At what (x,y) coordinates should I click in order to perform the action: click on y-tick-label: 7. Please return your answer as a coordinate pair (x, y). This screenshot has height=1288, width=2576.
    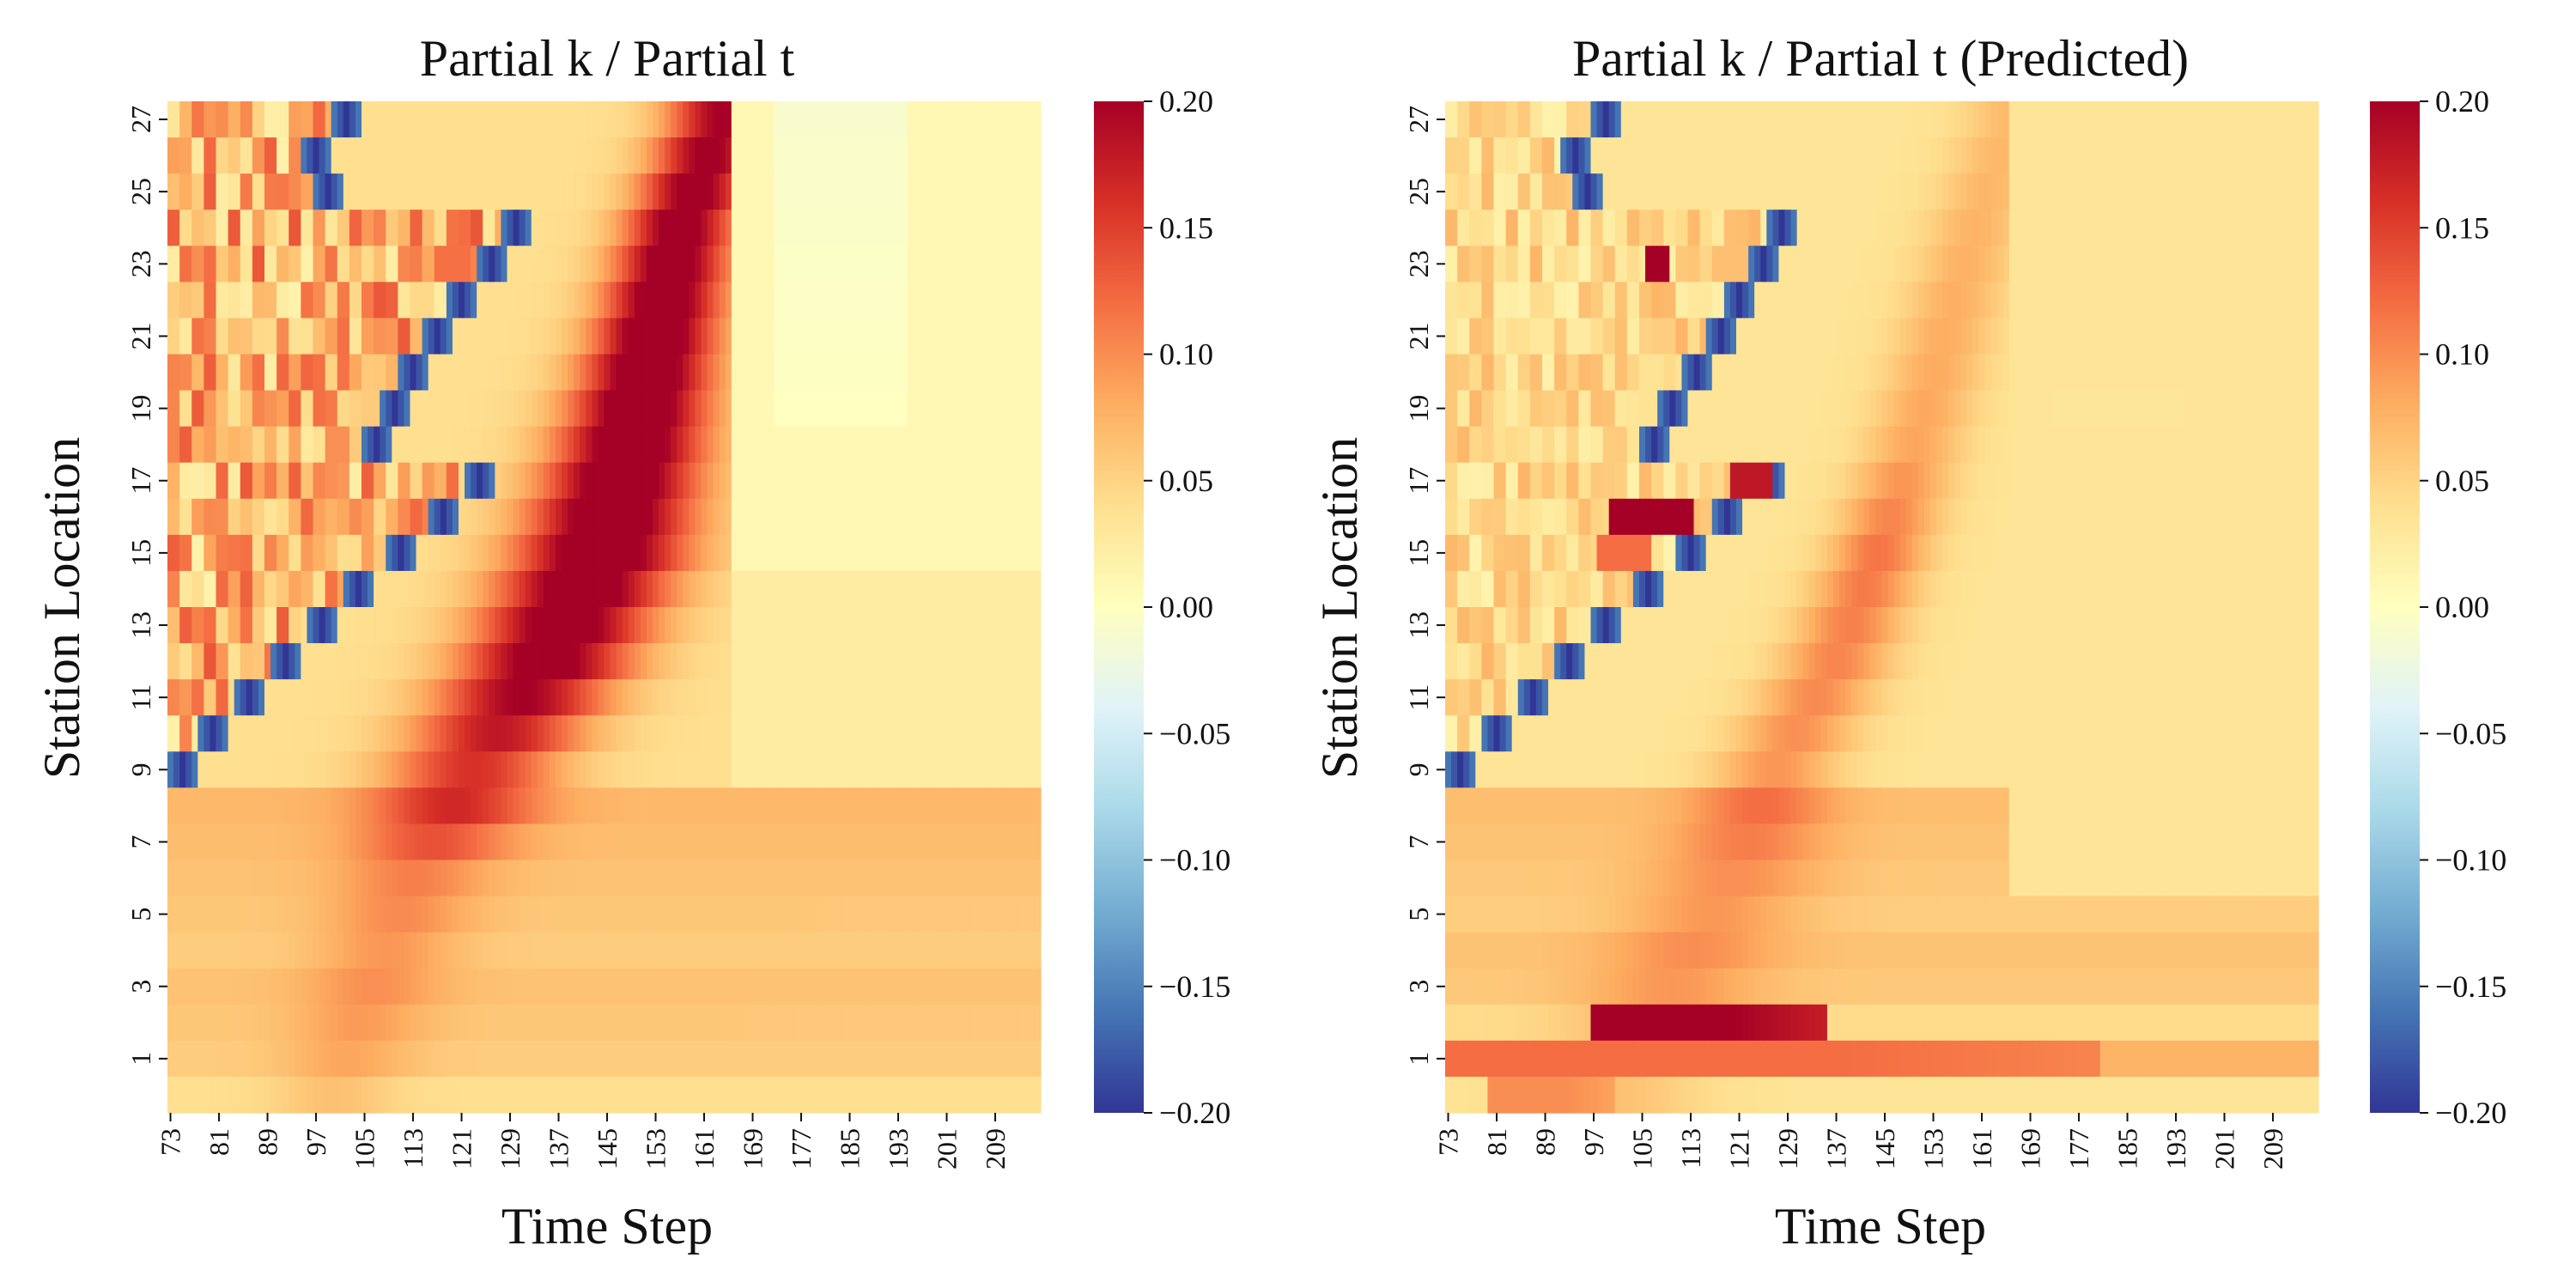
    Looking at the image, I should click on (140, 841).